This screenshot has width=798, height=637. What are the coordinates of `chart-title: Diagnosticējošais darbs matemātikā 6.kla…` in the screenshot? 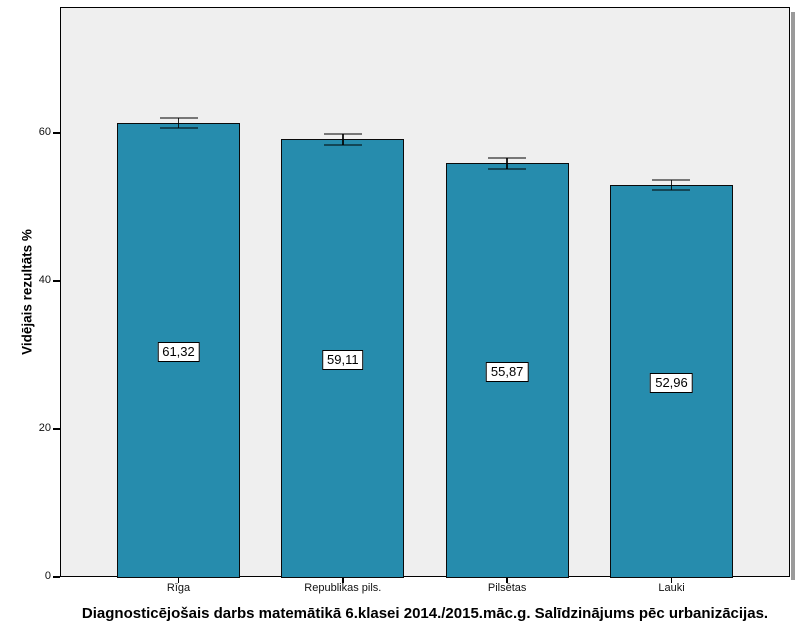 It's located at (425, 613).